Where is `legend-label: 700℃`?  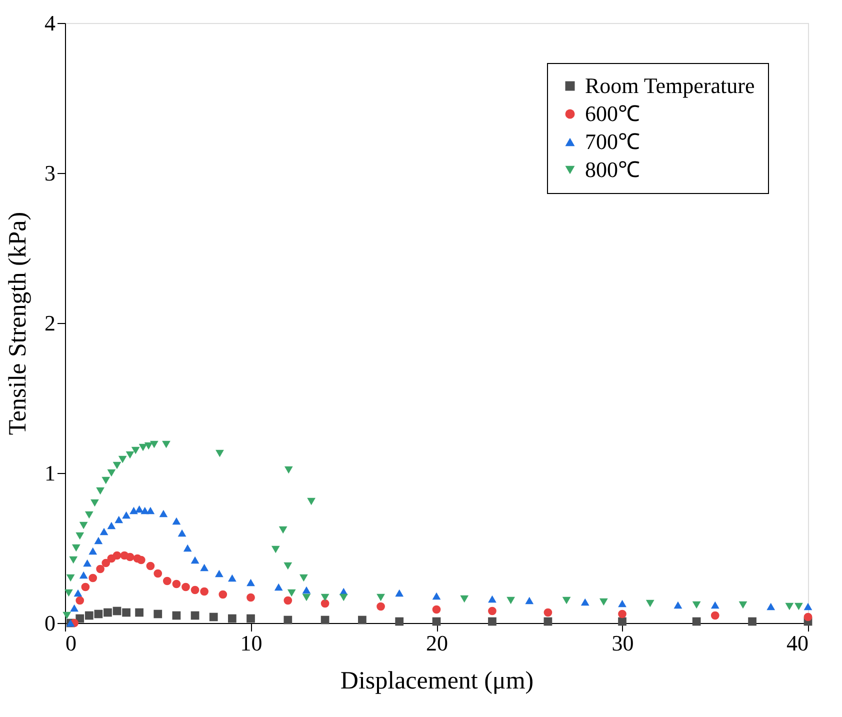
legend-label: 700℃ is located at coordinates (612, 141).